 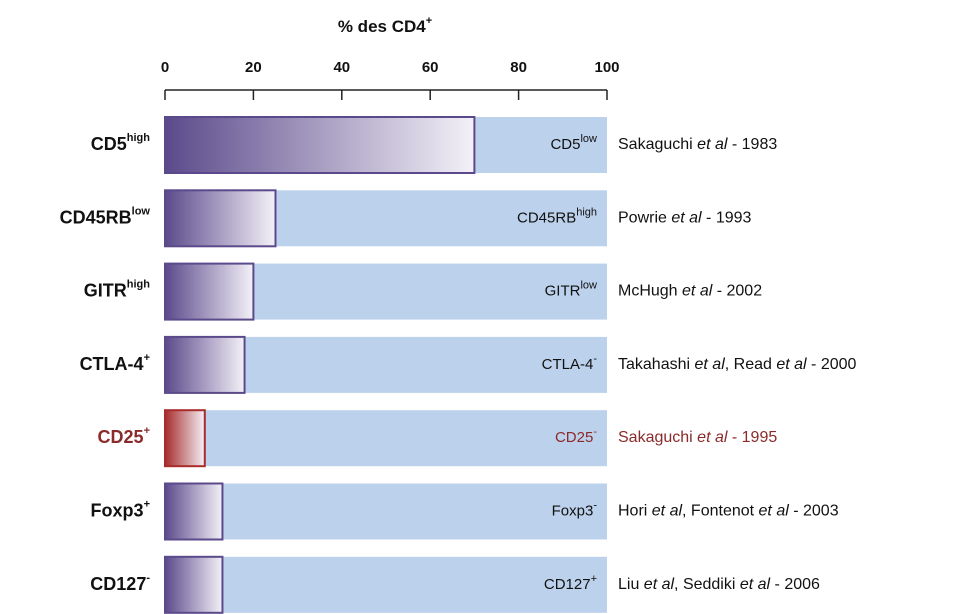 What do you see at coordinates (563, 291) in the screenshot?
I see `complement-text: GITR` at bounding box center [563, 291].